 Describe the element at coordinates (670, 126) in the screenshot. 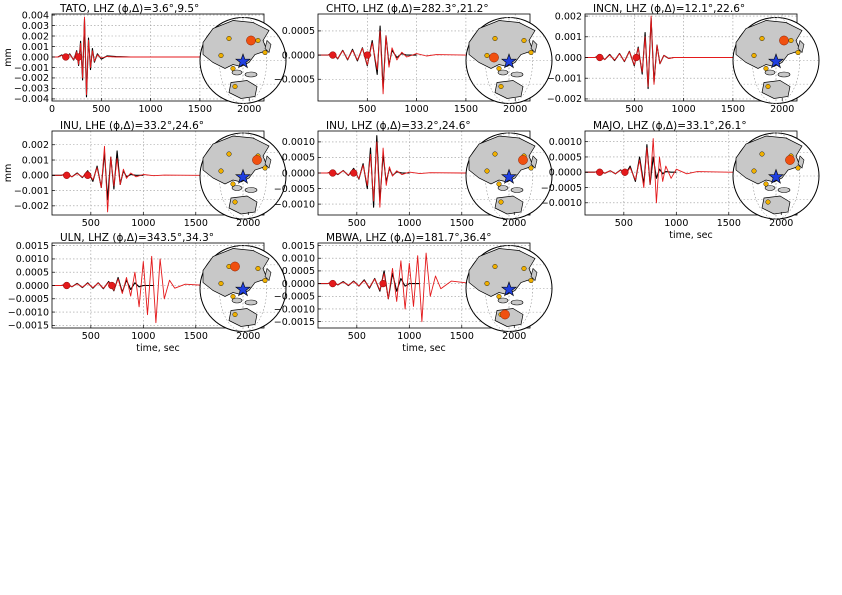

I see `panel-title: MAJO, LHZ (ϕ,Δ)=33.1°,26.1°` at that location.